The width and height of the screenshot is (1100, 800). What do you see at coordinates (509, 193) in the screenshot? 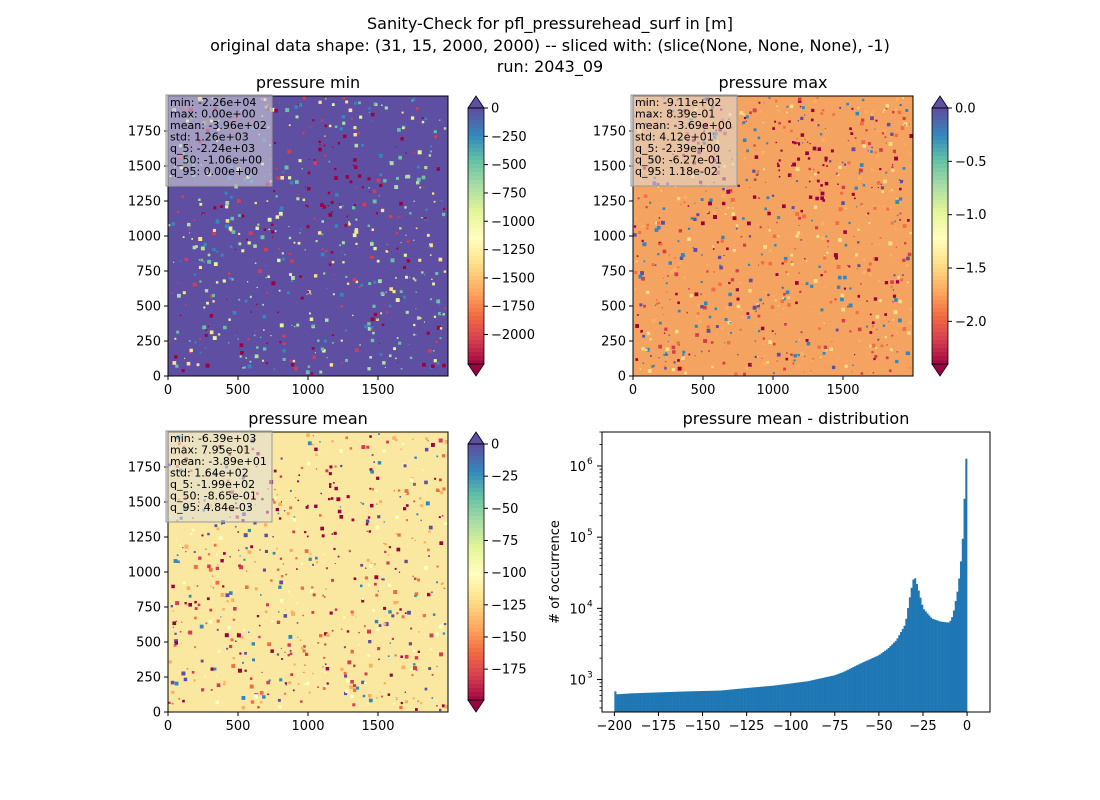
I see `colorbar-tick-label: −750` at bounding box center [509, 193].